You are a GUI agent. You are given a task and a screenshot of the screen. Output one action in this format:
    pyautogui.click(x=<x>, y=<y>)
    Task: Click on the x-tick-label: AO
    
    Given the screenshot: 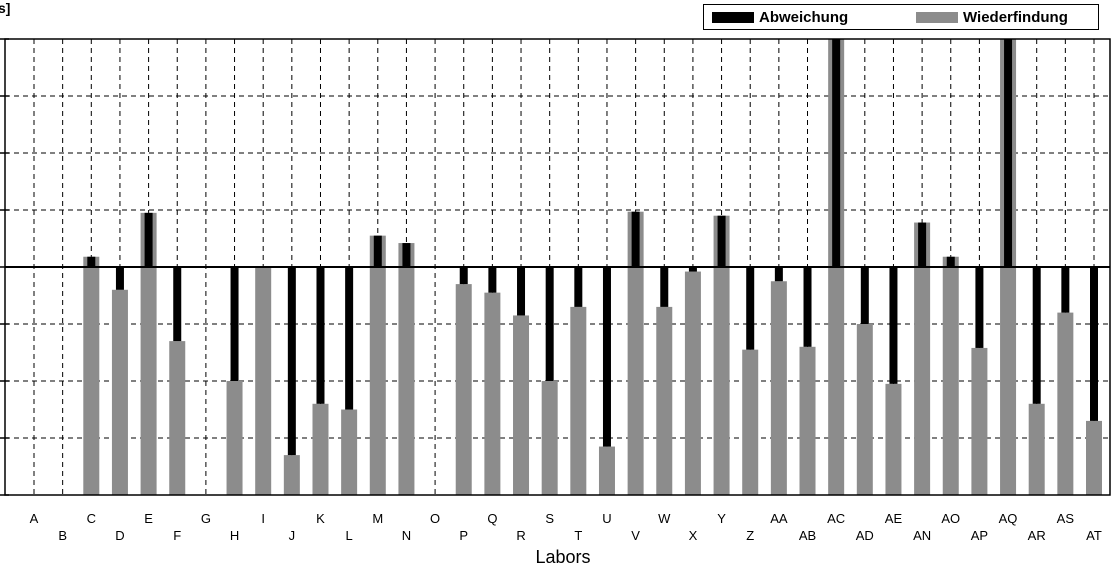 What is the action you would take?
    pyautogui.click(x=950, y=518)
    